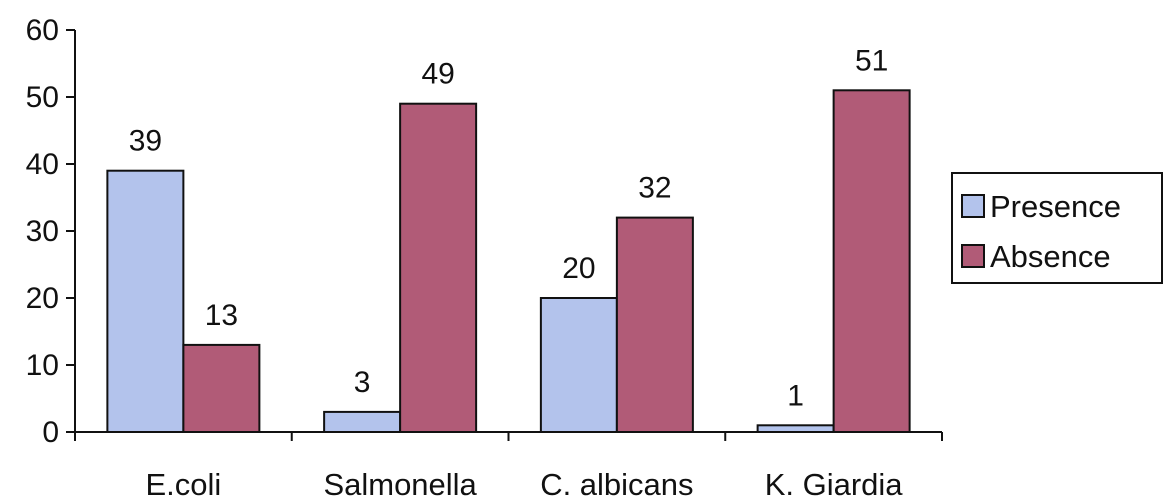 This screenshot has height=503, width=1175. What do you see at coordinates (183, 484) in the screenshot?
I see `x-category-label: E.coli` at bounding box center [183, 484].